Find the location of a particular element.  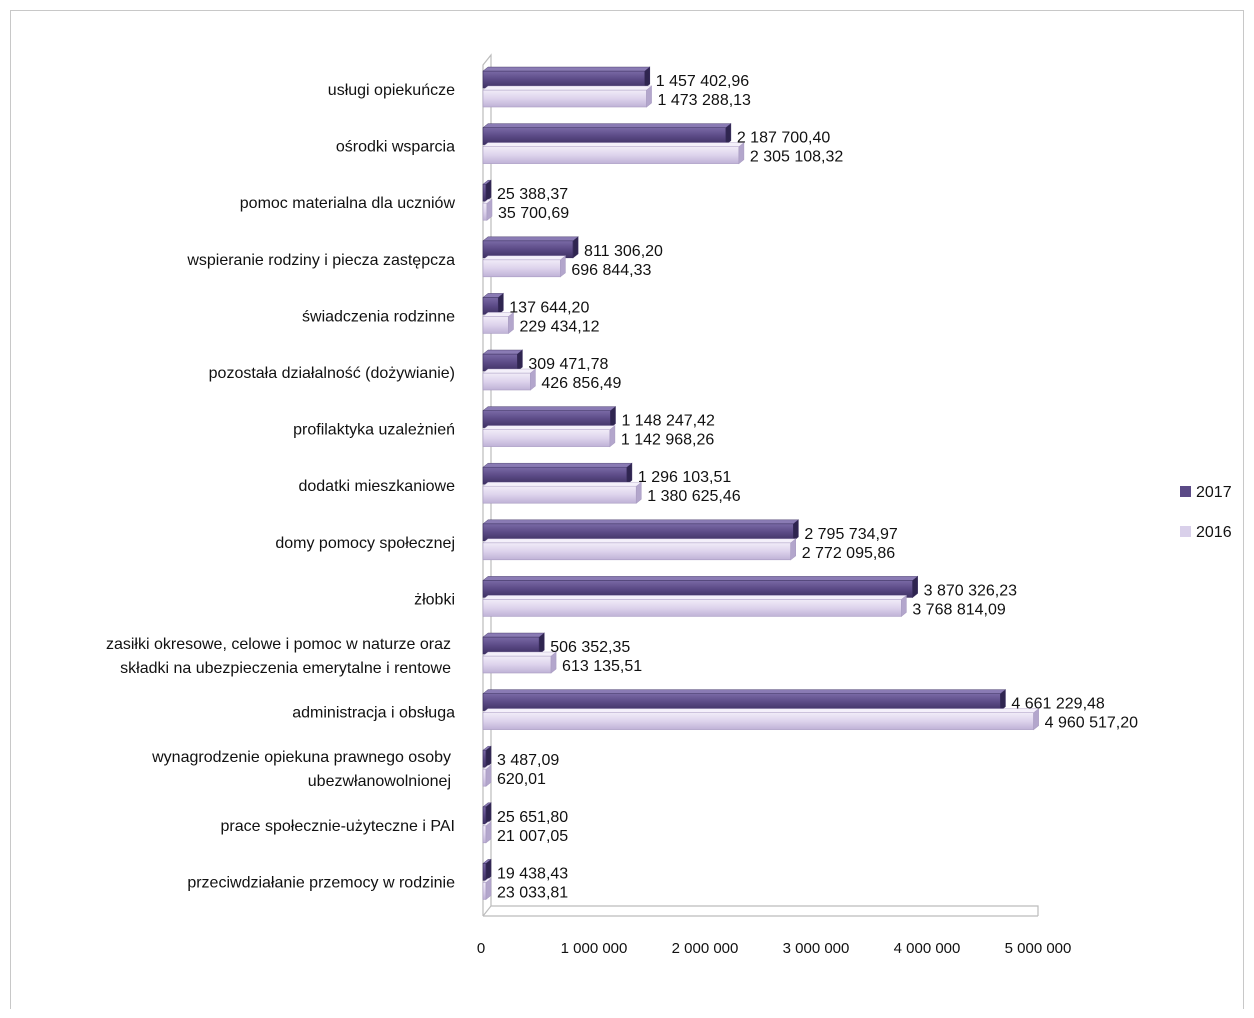

data-label-2016: 21 007,05 is located at coordinates (532, 836).